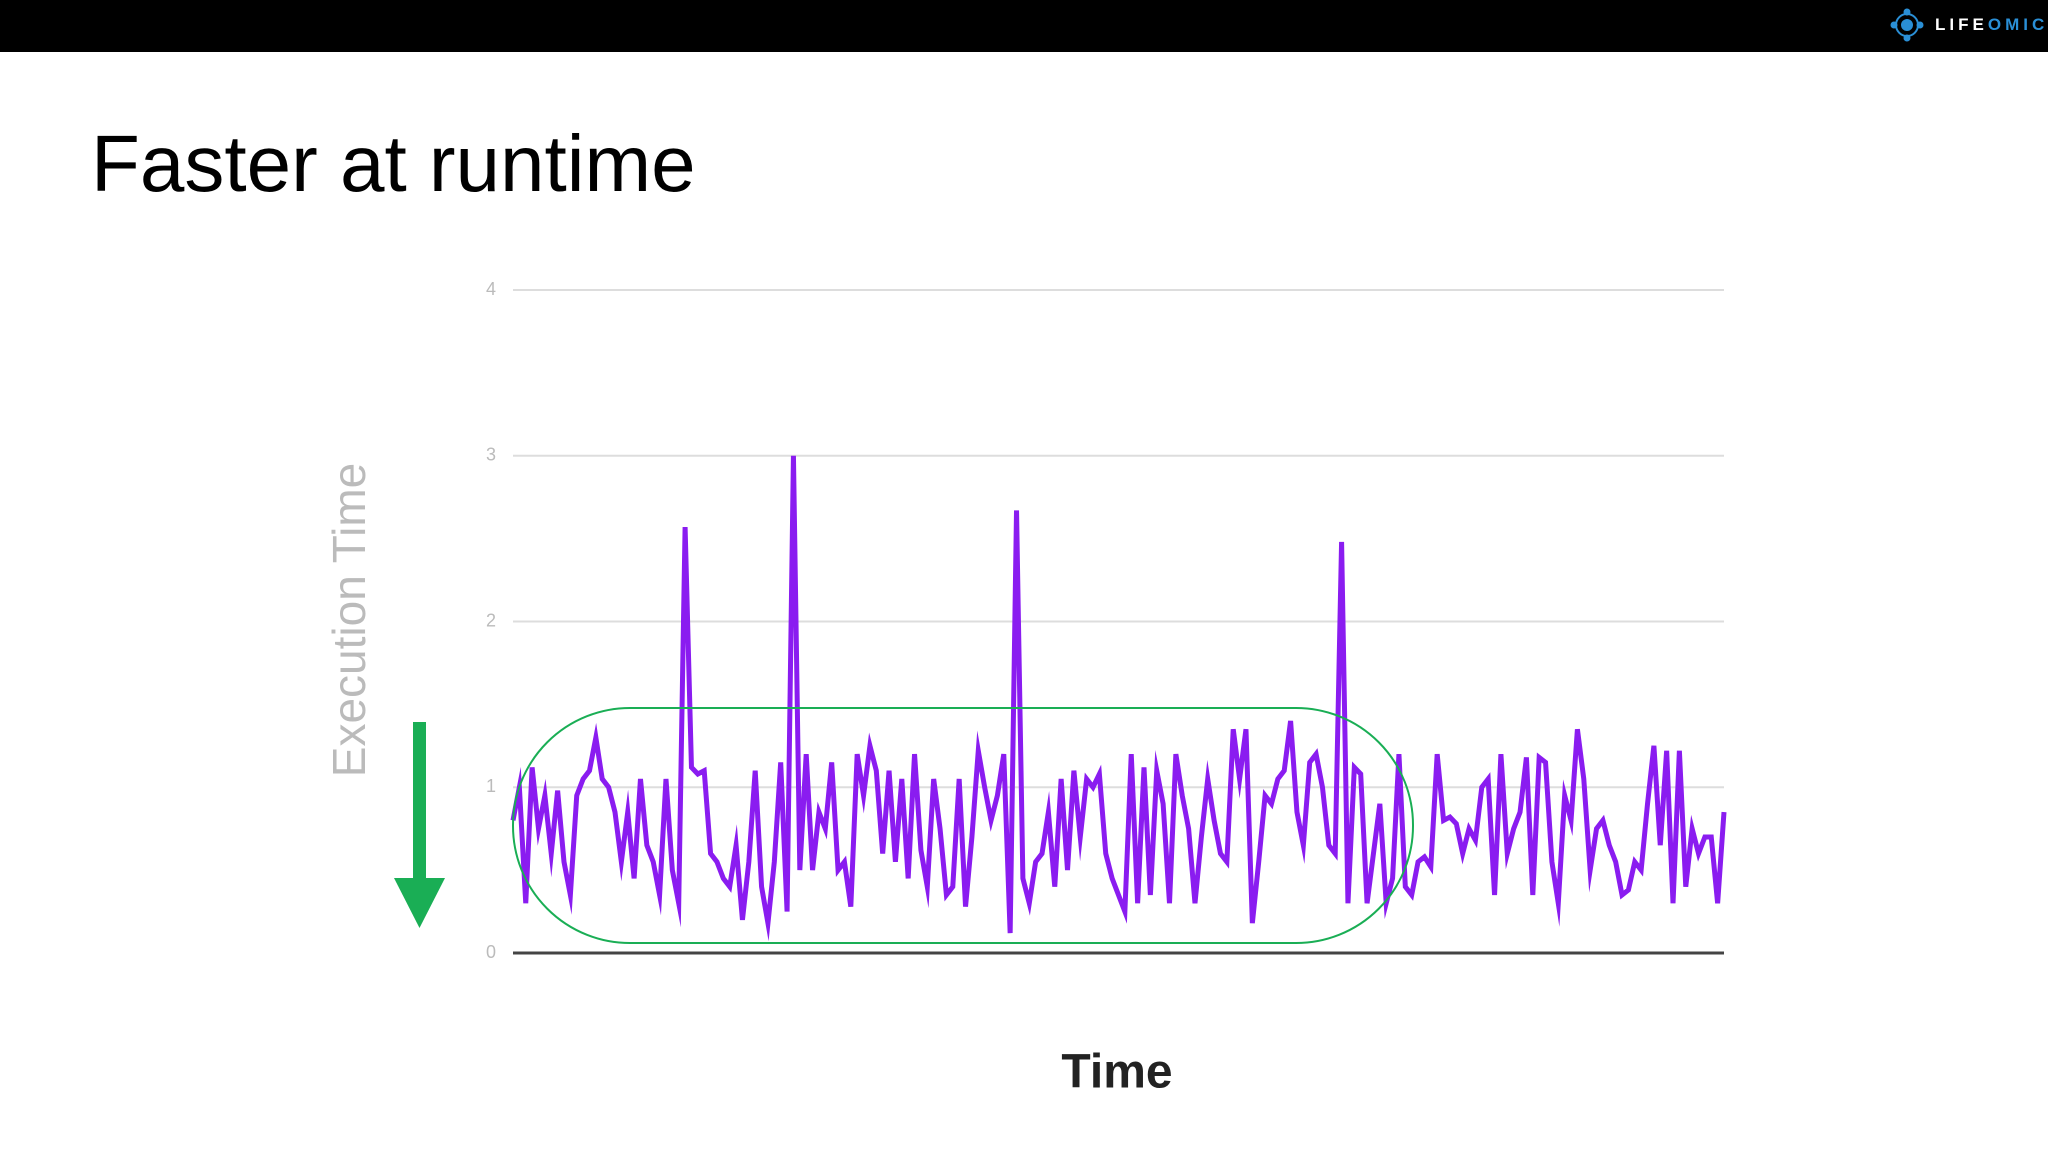 This screenshot has width=2048, height=1152. What do you see at coordinates (1024, 26) in the screenshot?
I see `top-bar` at bounding box center [1024, 26].